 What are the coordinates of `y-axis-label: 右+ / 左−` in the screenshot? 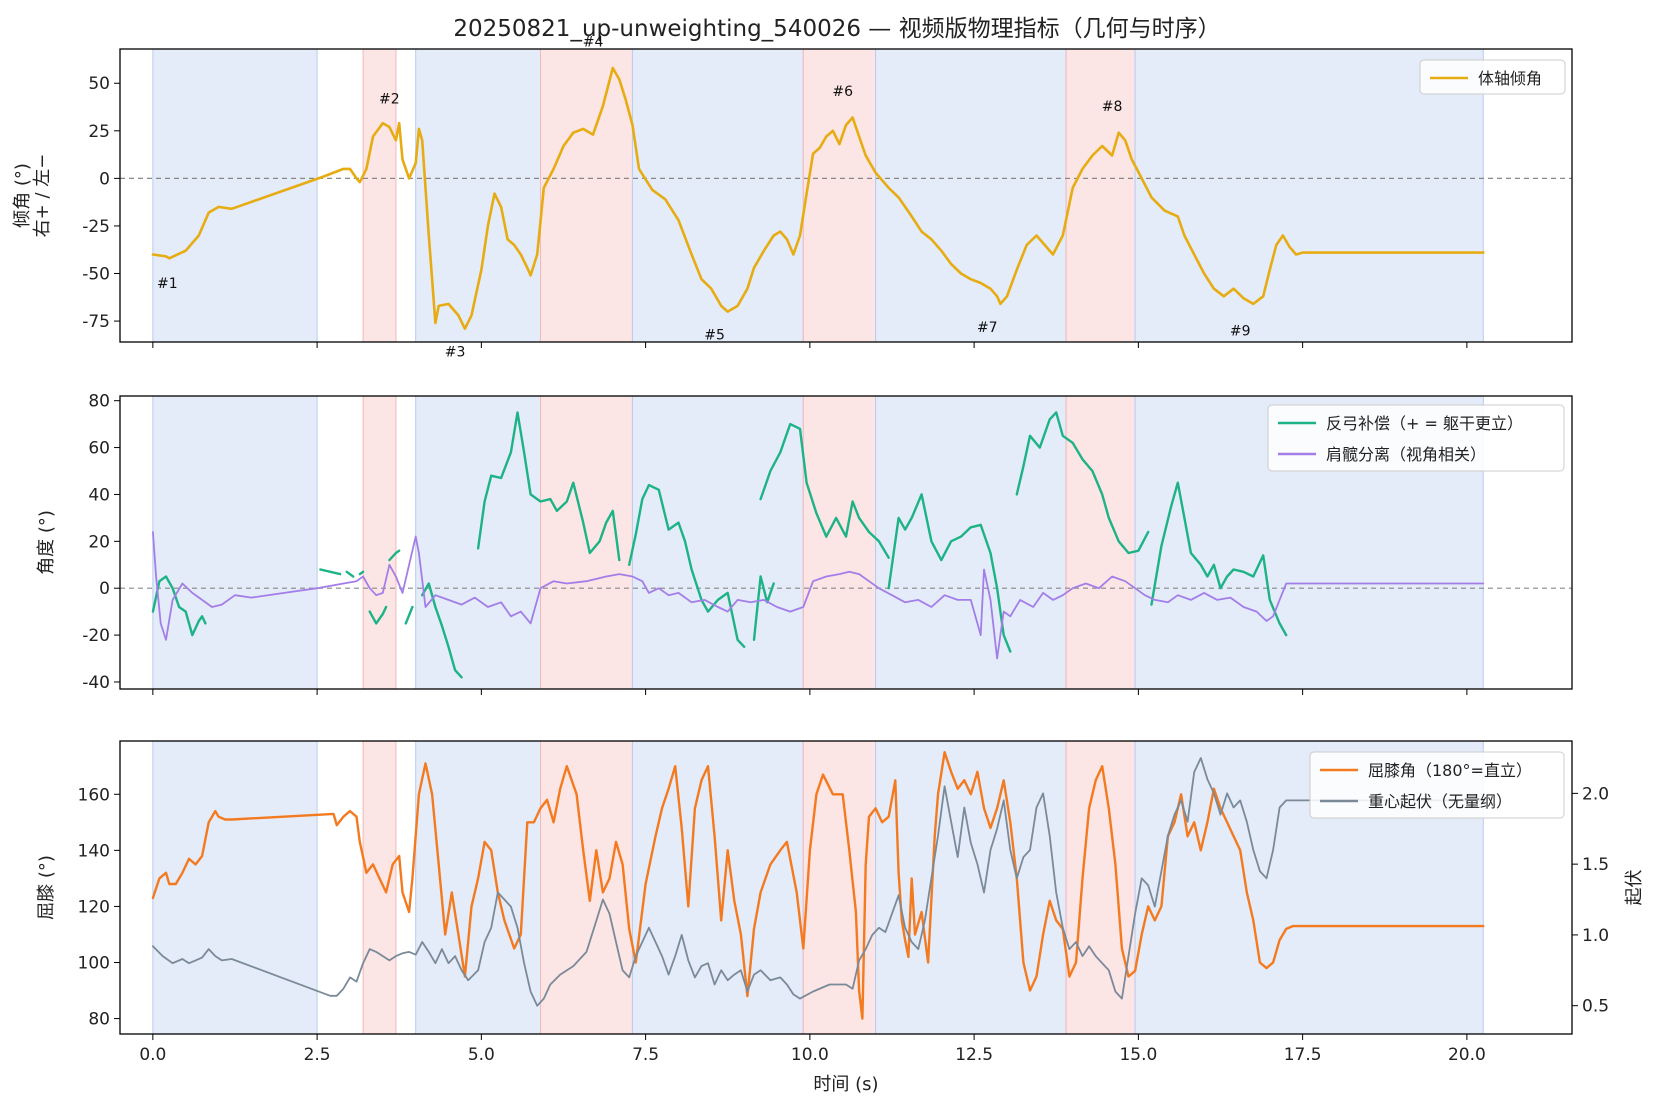 It's located at (42, 196).